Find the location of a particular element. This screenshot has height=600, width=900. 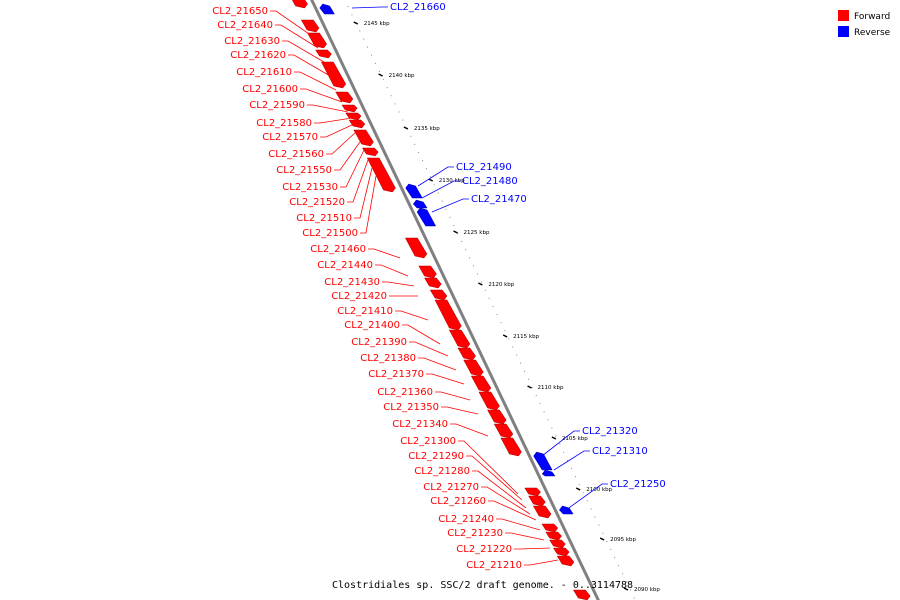

forward-gene-label: CL2_21420 is located at coordinates (359, 296).